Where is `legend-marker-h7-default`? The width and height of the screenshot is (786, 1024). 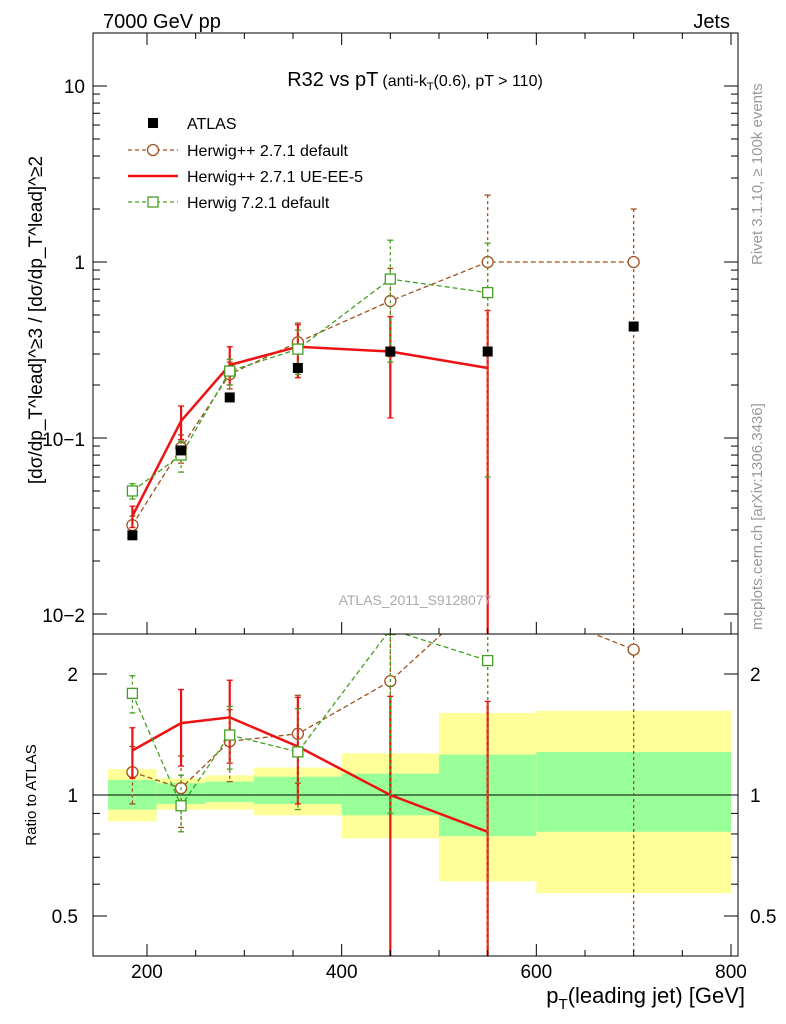 legend-marker-h7-default is located at coordinates (153, 202).